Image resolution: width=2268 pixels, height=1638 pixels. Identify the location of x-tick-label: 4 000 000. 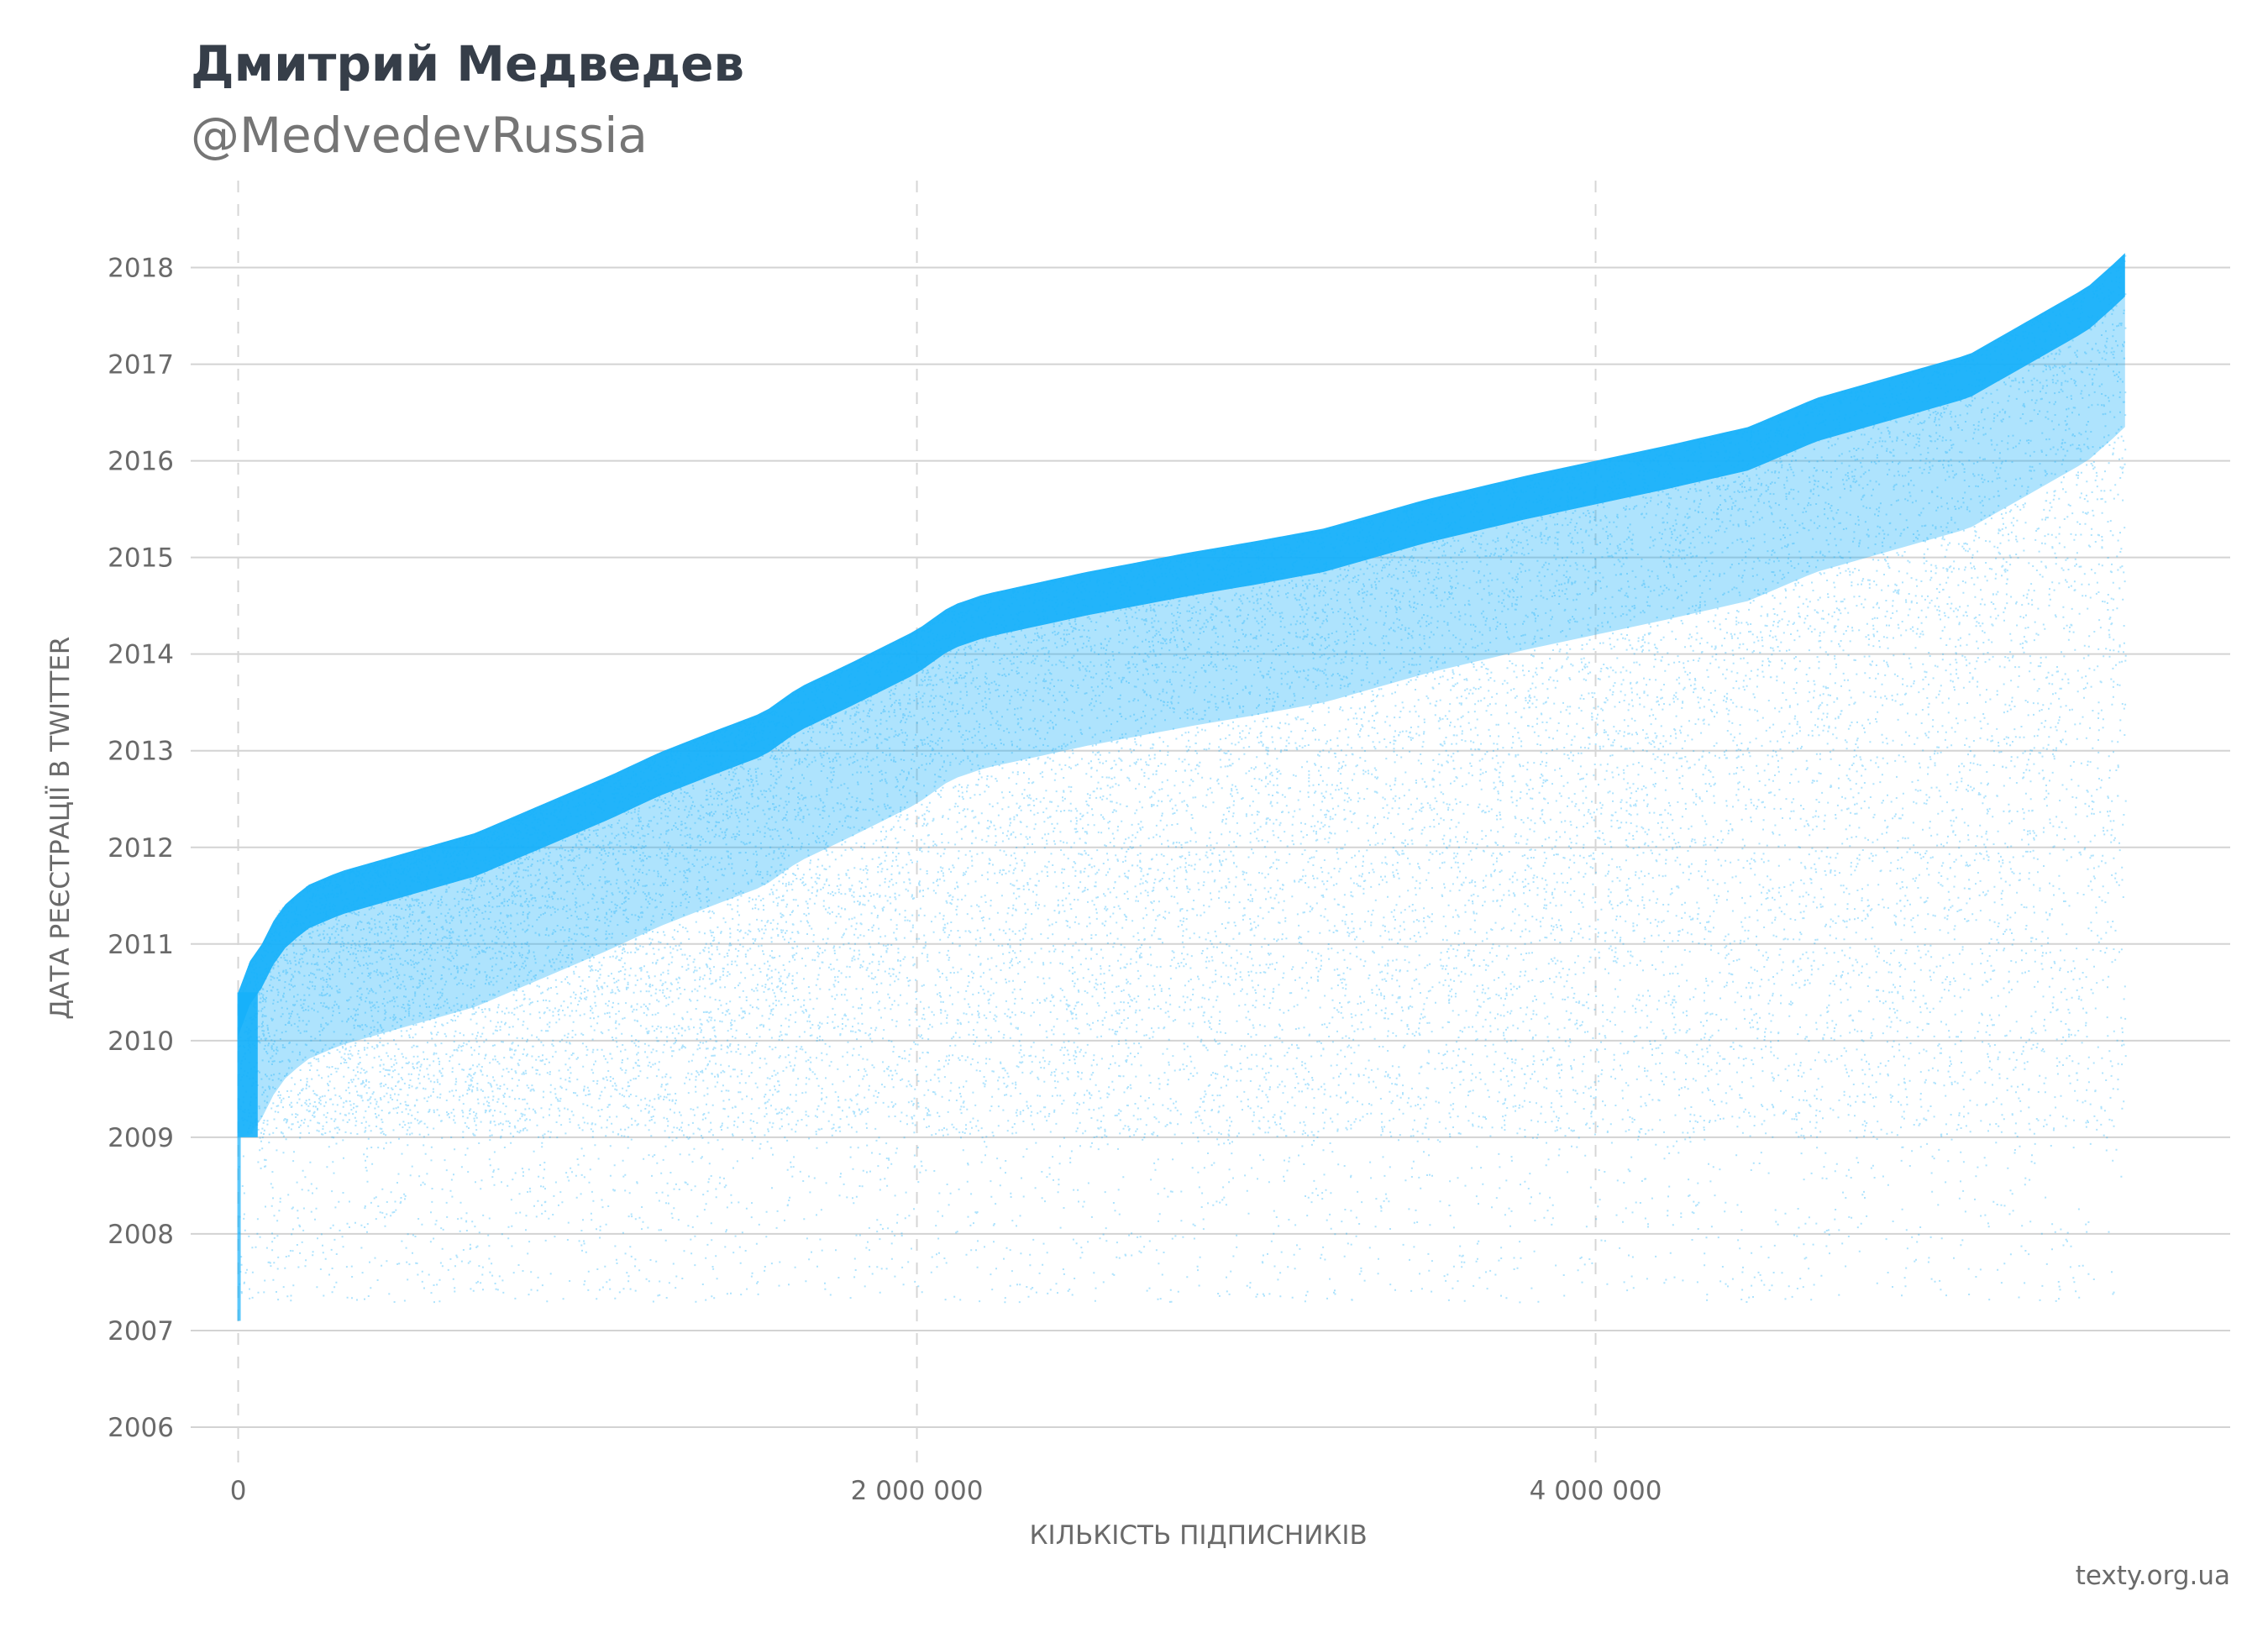
(1596, 1491).